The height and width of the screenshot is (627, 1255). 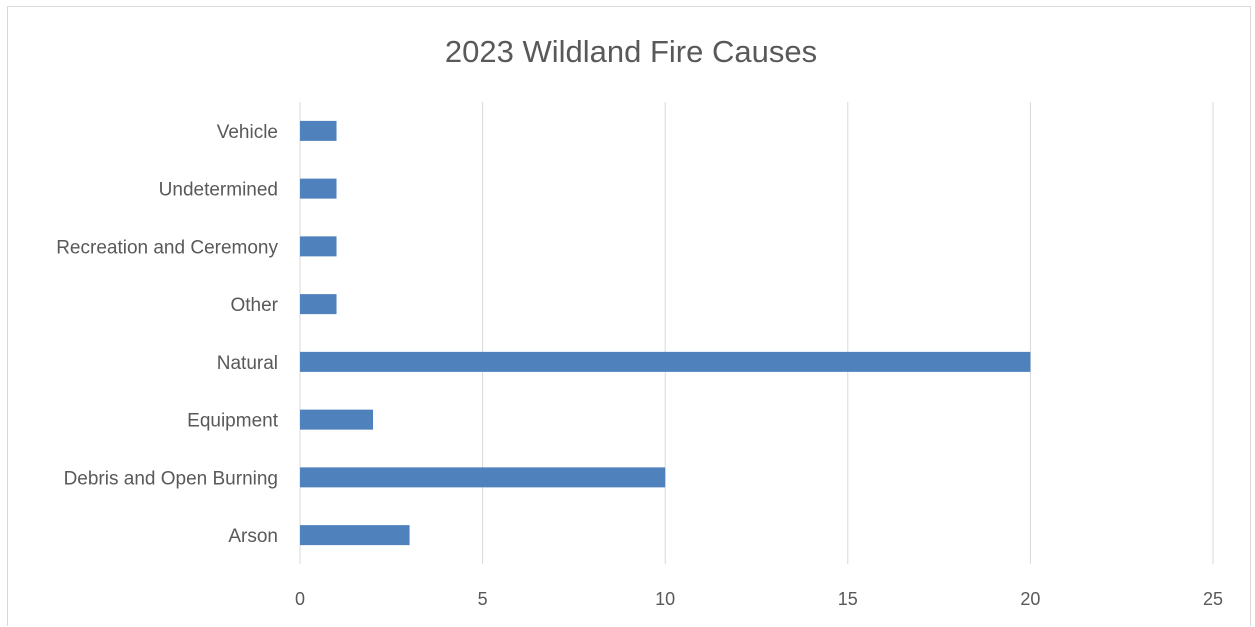 I want to click on bar-arson, so click(x=355, y=535).